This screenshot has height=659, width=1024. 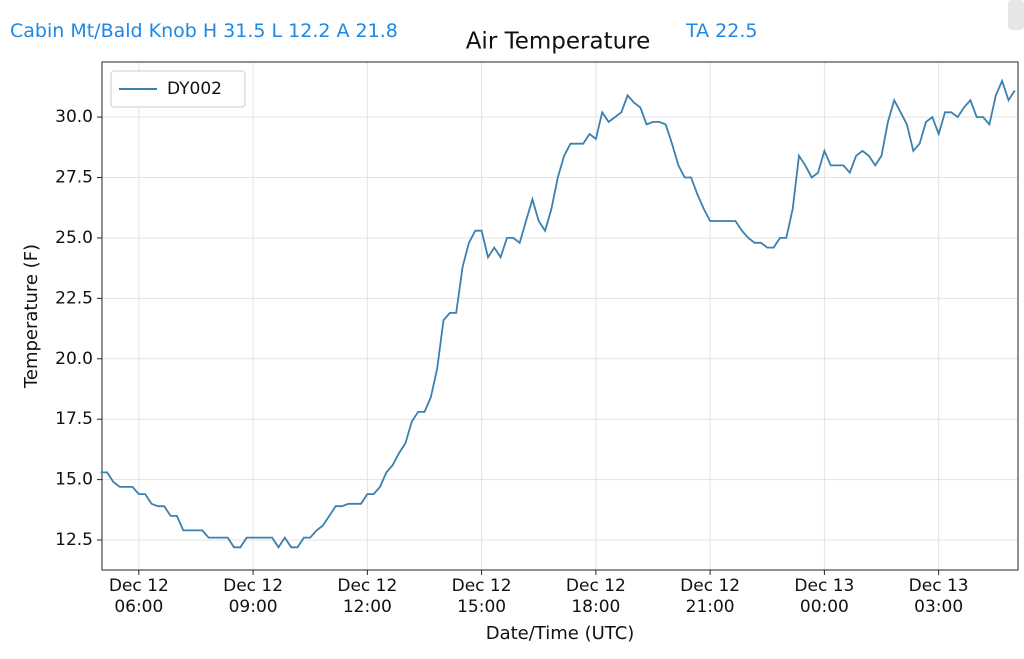 What do you see at coordinates (824, 596) in the screenshot?
I see `x-tick-label: Dec 13 00:00` at bounding box center [824, 596].